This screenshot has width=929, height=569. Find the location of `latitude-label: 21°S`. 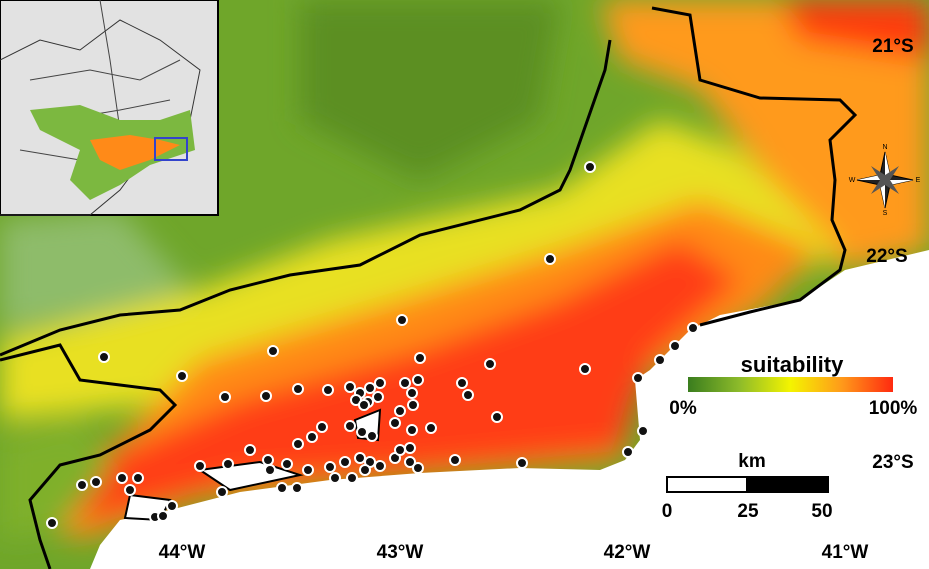

latitude-label: 21°S is located at coordinates (892, 46).